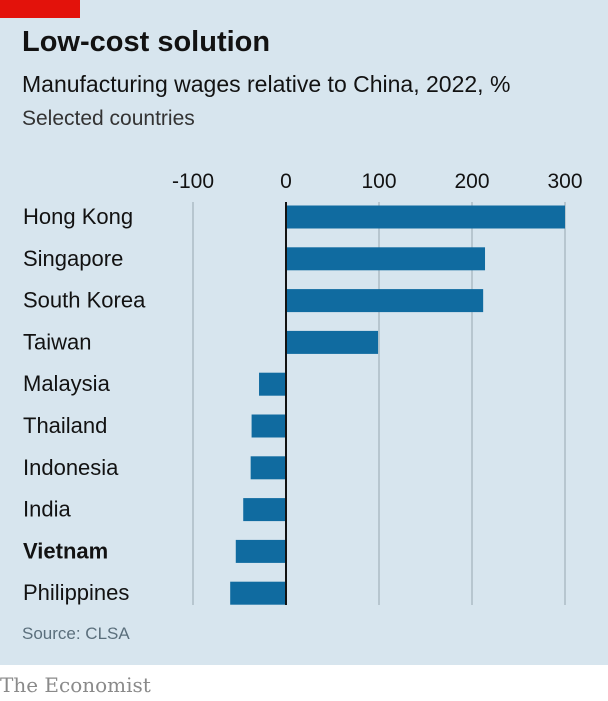  I want to click on x-tick-label: 200, so click(471, 181).